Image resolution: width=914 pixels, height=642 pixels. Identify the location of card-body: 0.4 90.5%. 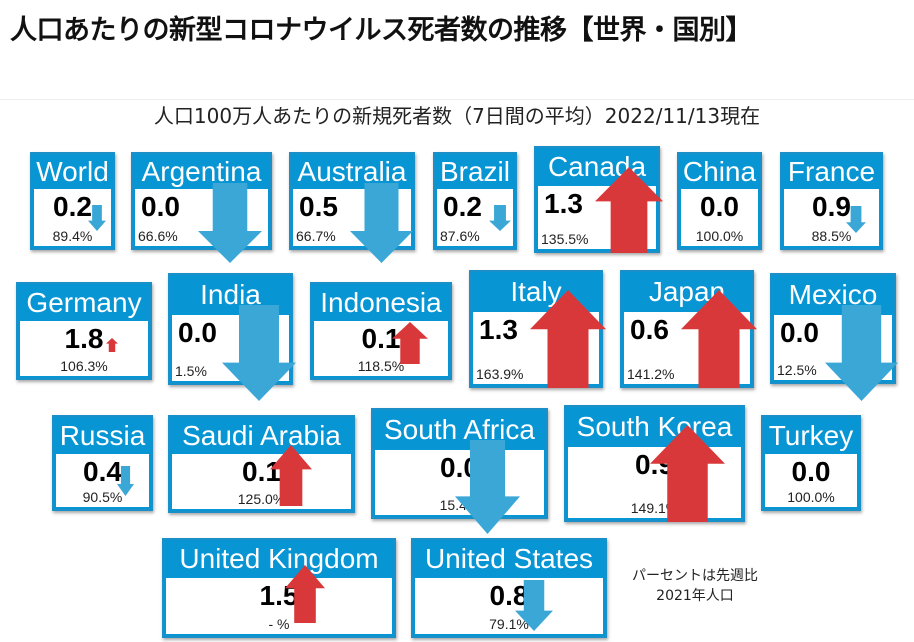
(102, 480).